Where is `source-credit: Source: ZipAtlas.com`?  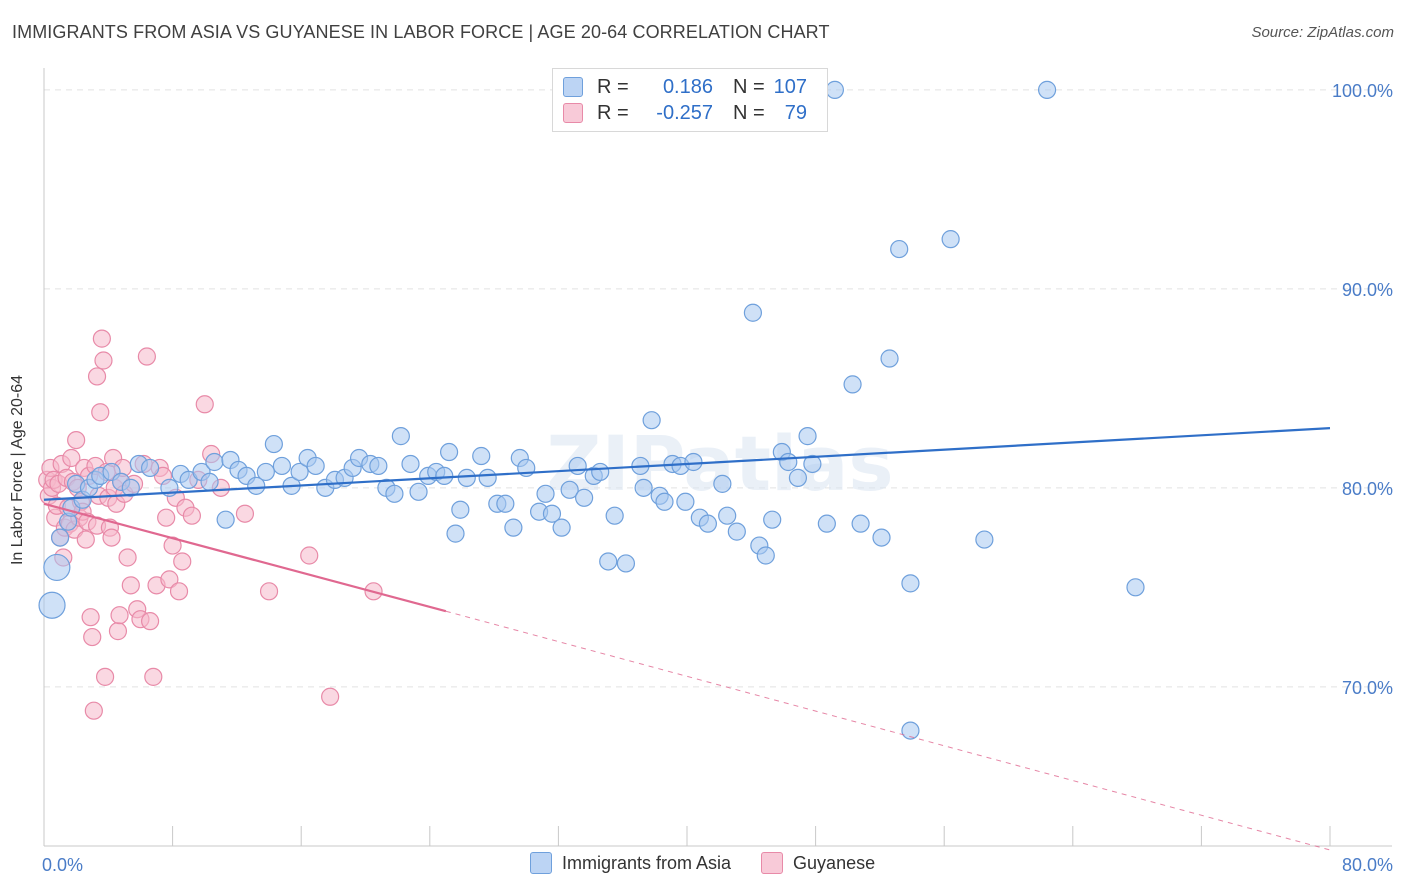 source-credit: Source: ZipAtlas.com is located at coordinates (1322, 32).